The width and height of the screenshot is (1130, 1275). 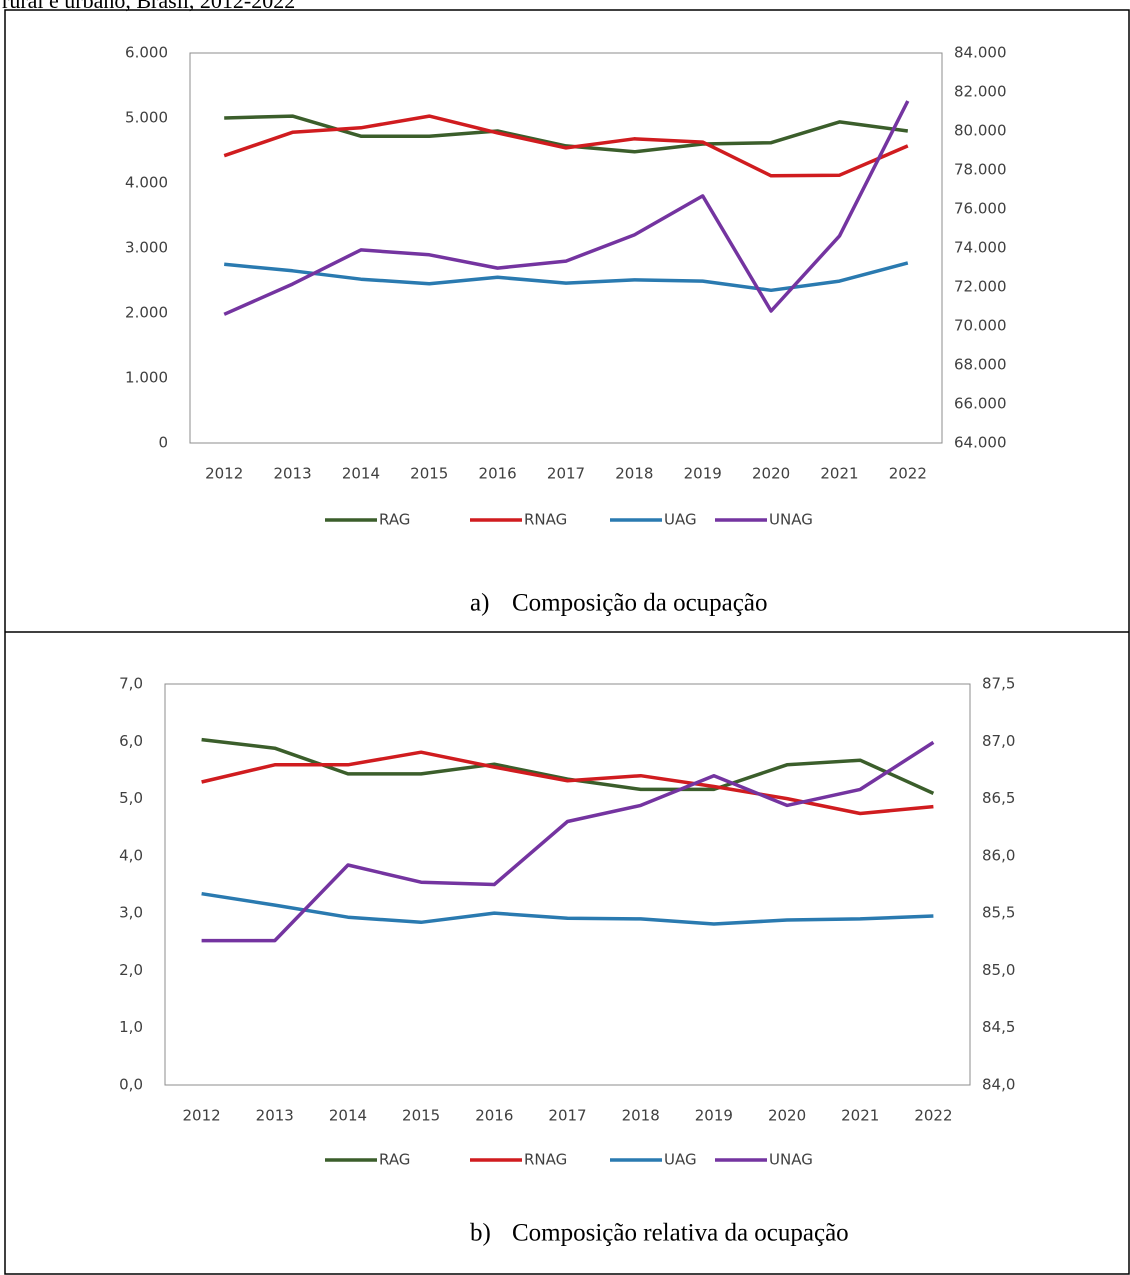 What do you see at coordinates (131, 684) in the screenshot?
I see `y-tick-label: 7,0` at bounding box center [131, 684].